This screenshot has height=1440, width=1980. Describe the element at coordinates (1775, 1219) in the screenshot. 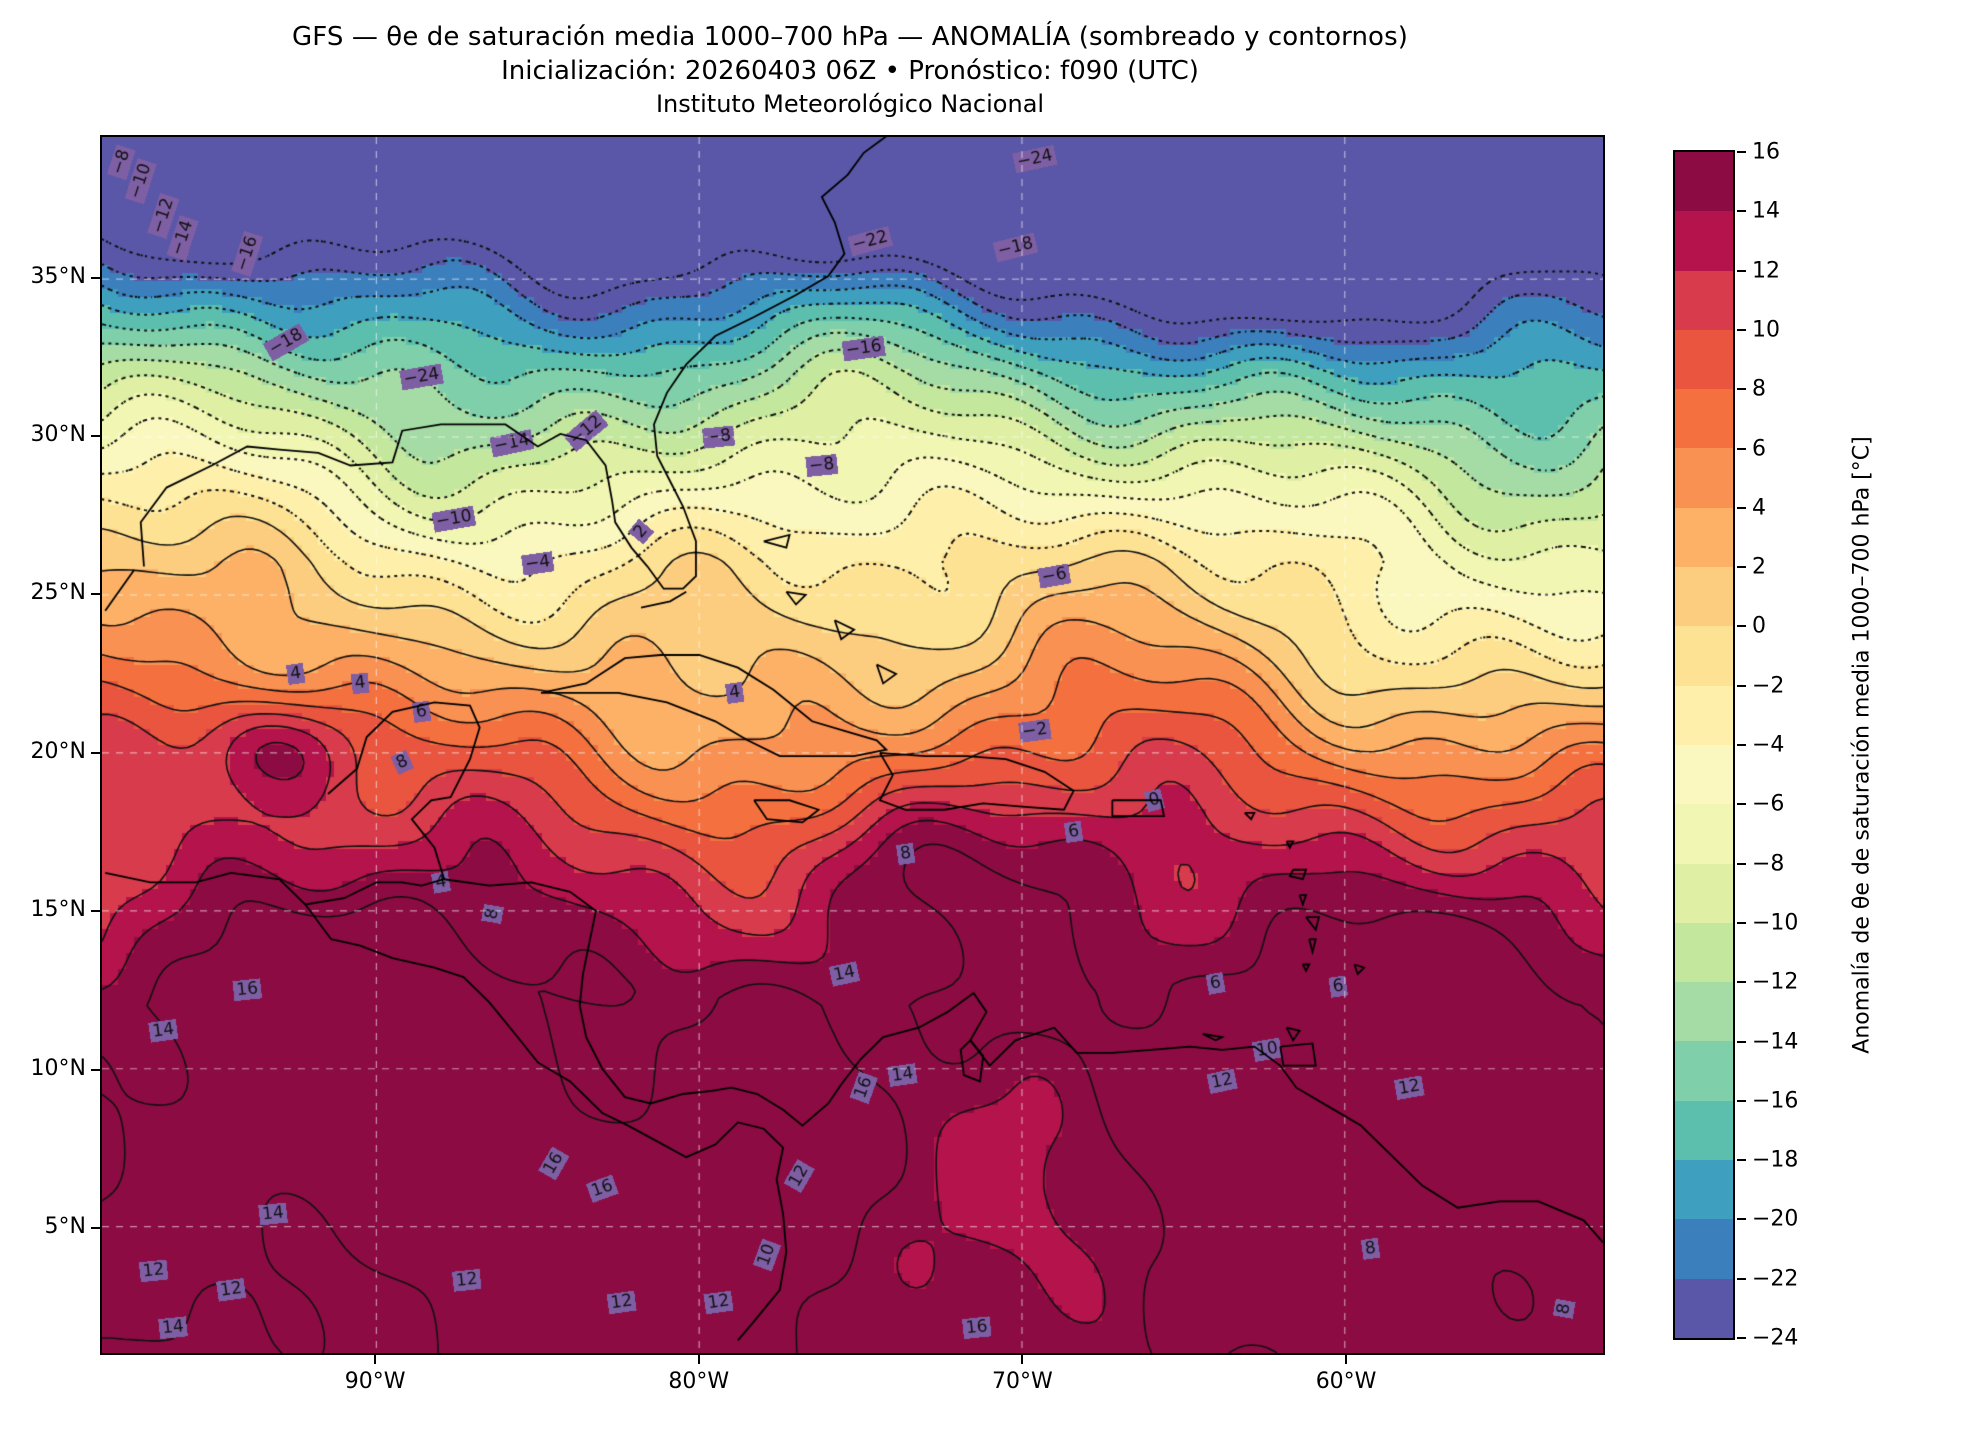

I see `colorbar-tick-label: −20` at that location.